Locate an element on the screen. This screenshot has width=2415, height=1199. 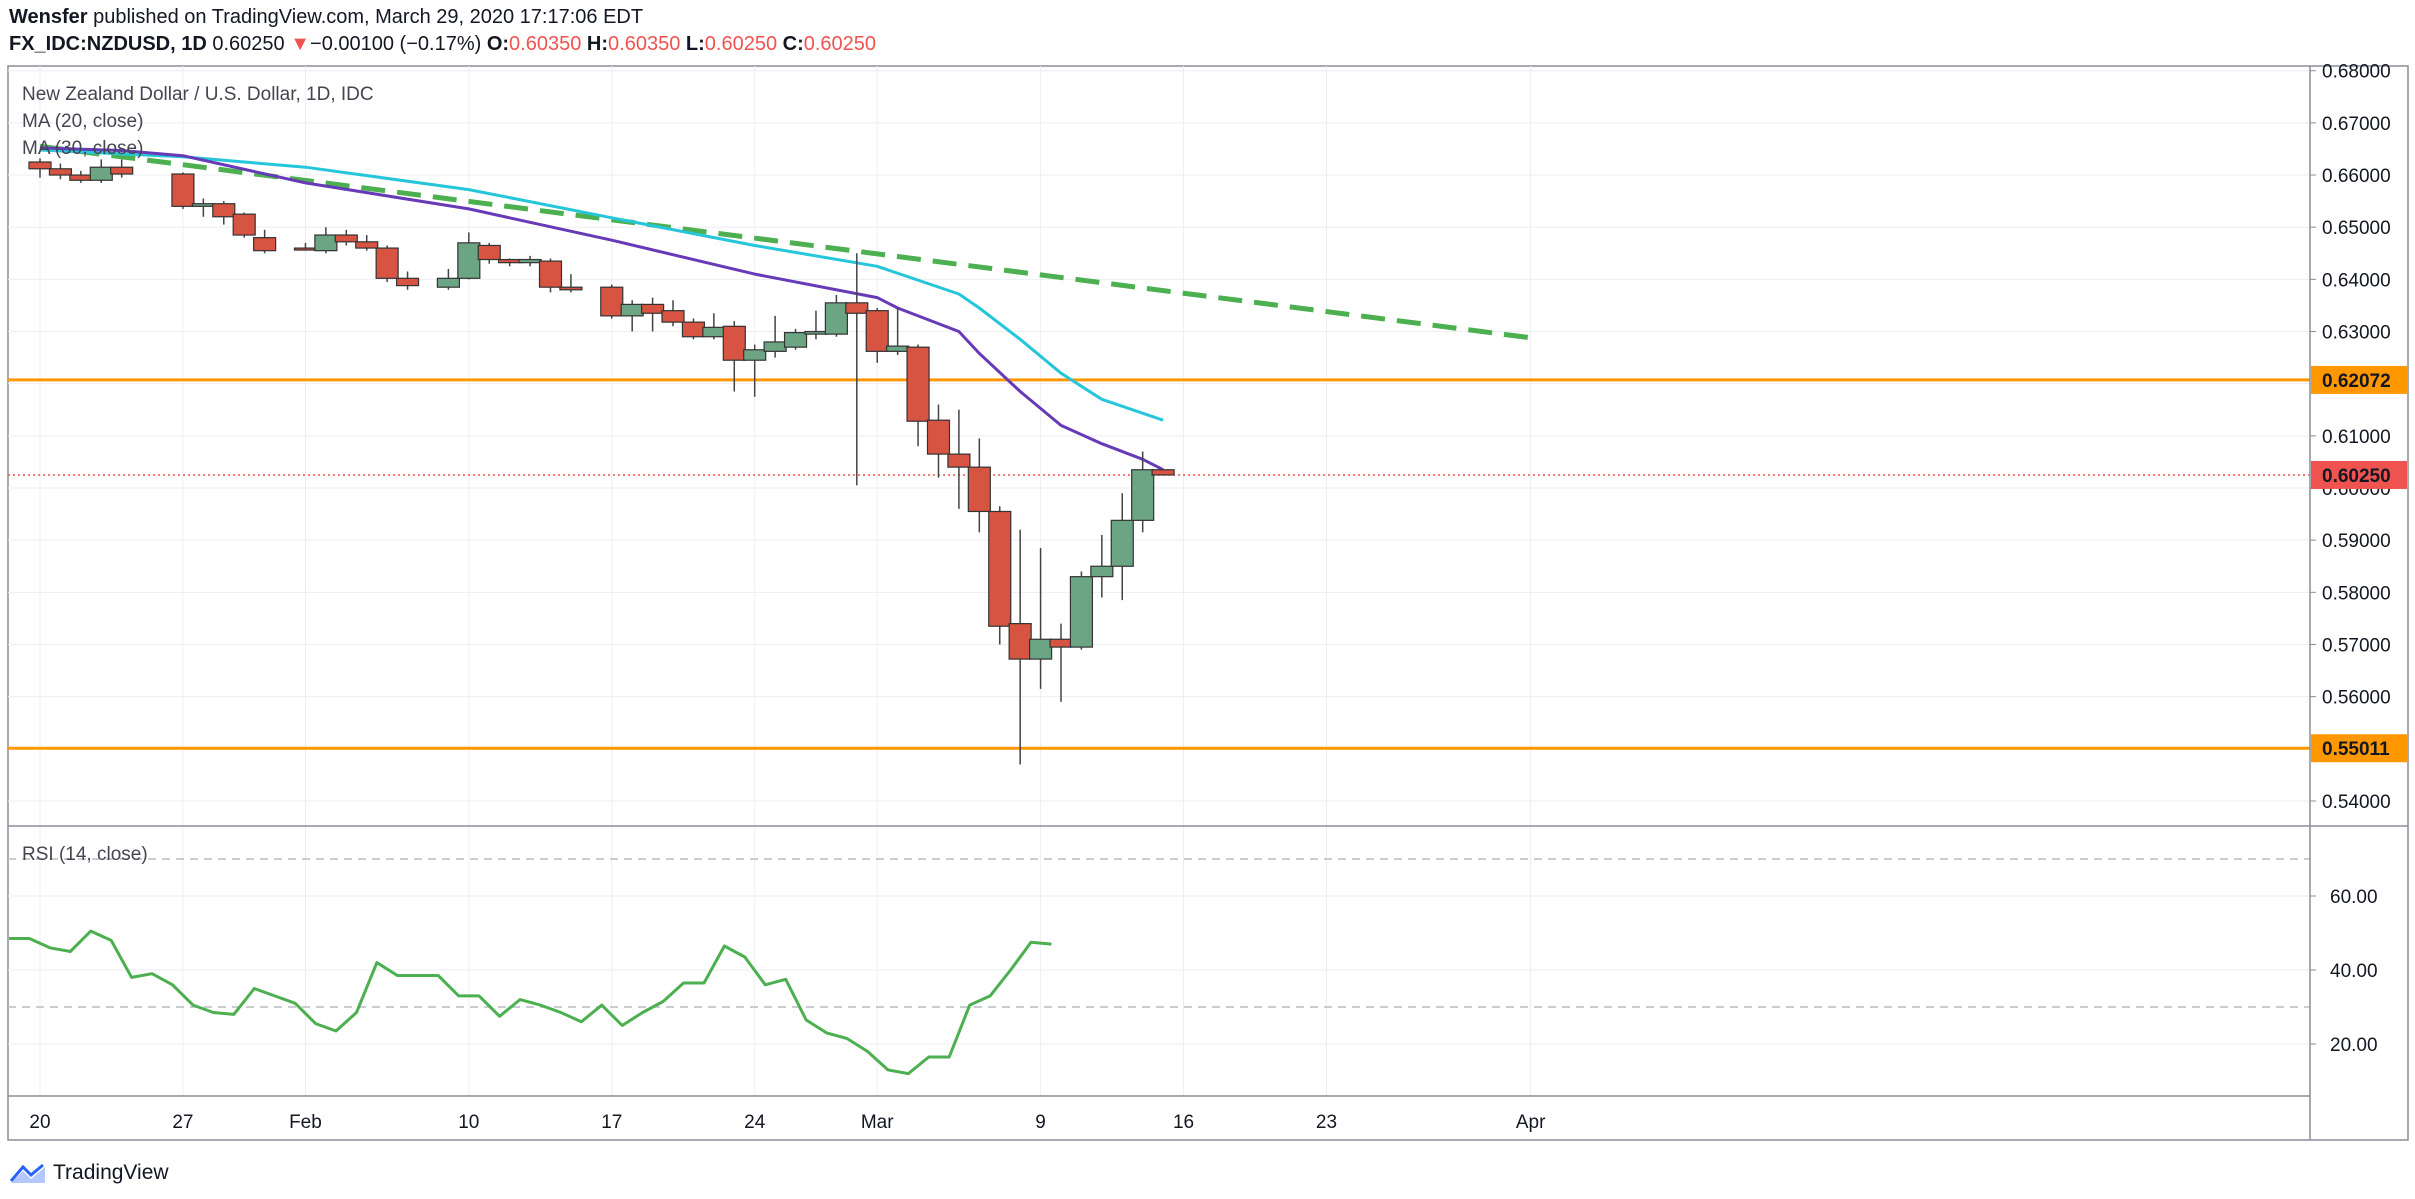
rsi-legend: RSI (14, close) is located at coordinates (85, 854).